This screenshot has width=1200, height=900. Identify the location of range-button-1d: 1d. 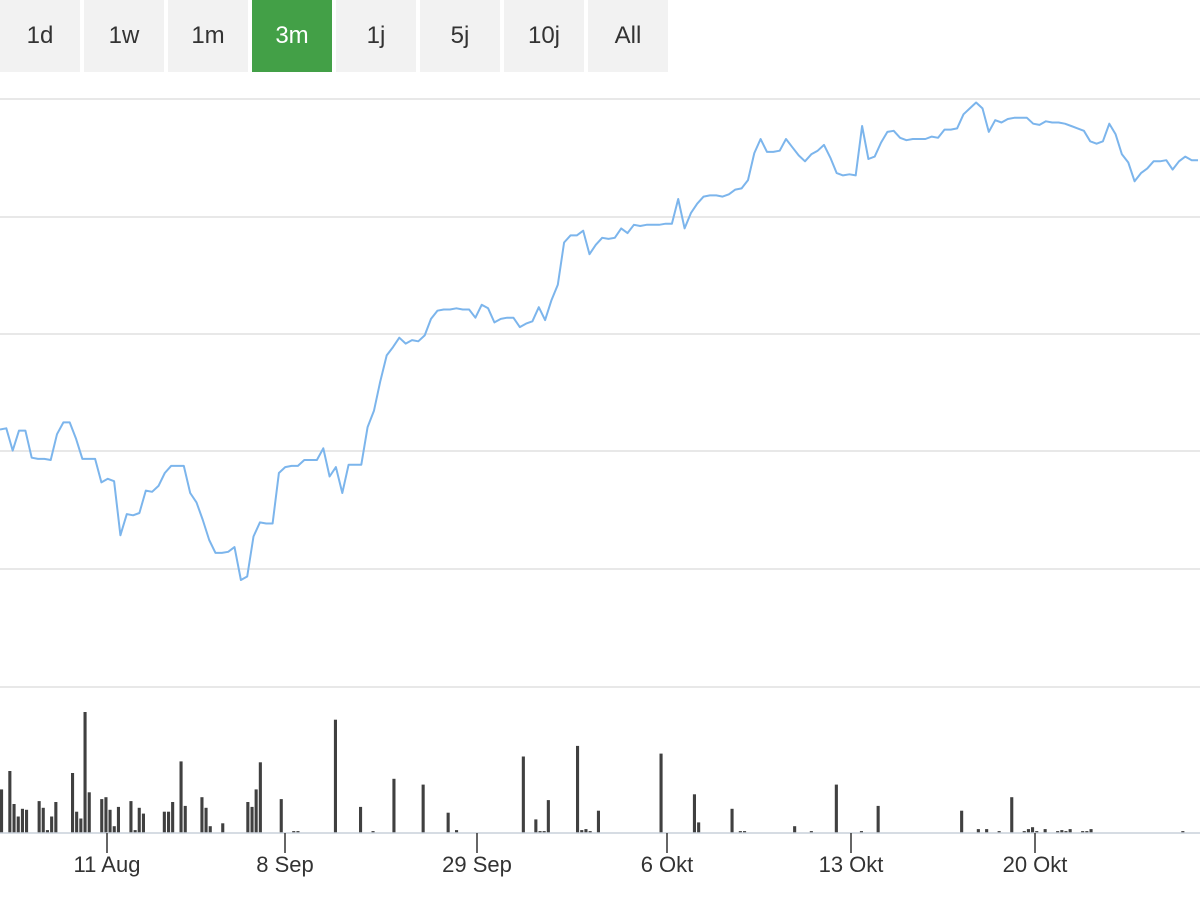
(40, 36).